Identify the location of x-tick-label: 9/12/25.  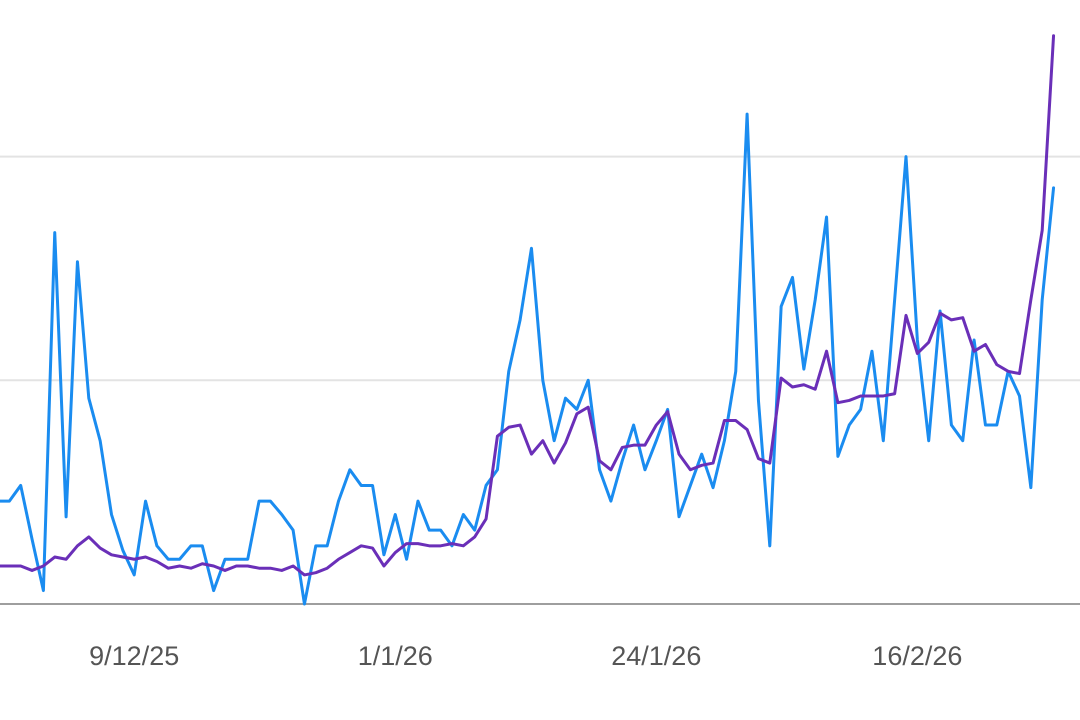
(134, 656).